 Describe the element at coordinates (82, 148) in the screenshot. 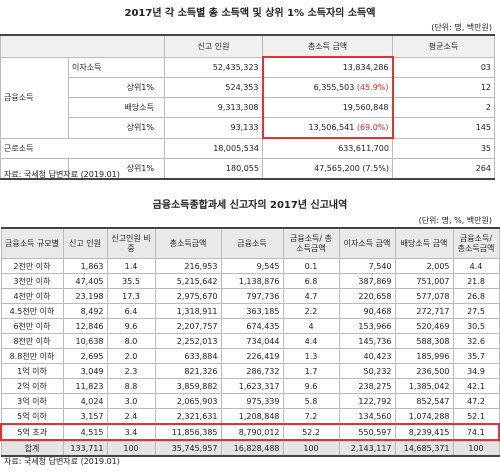

I see `group-cell: 근로소득` at that location.